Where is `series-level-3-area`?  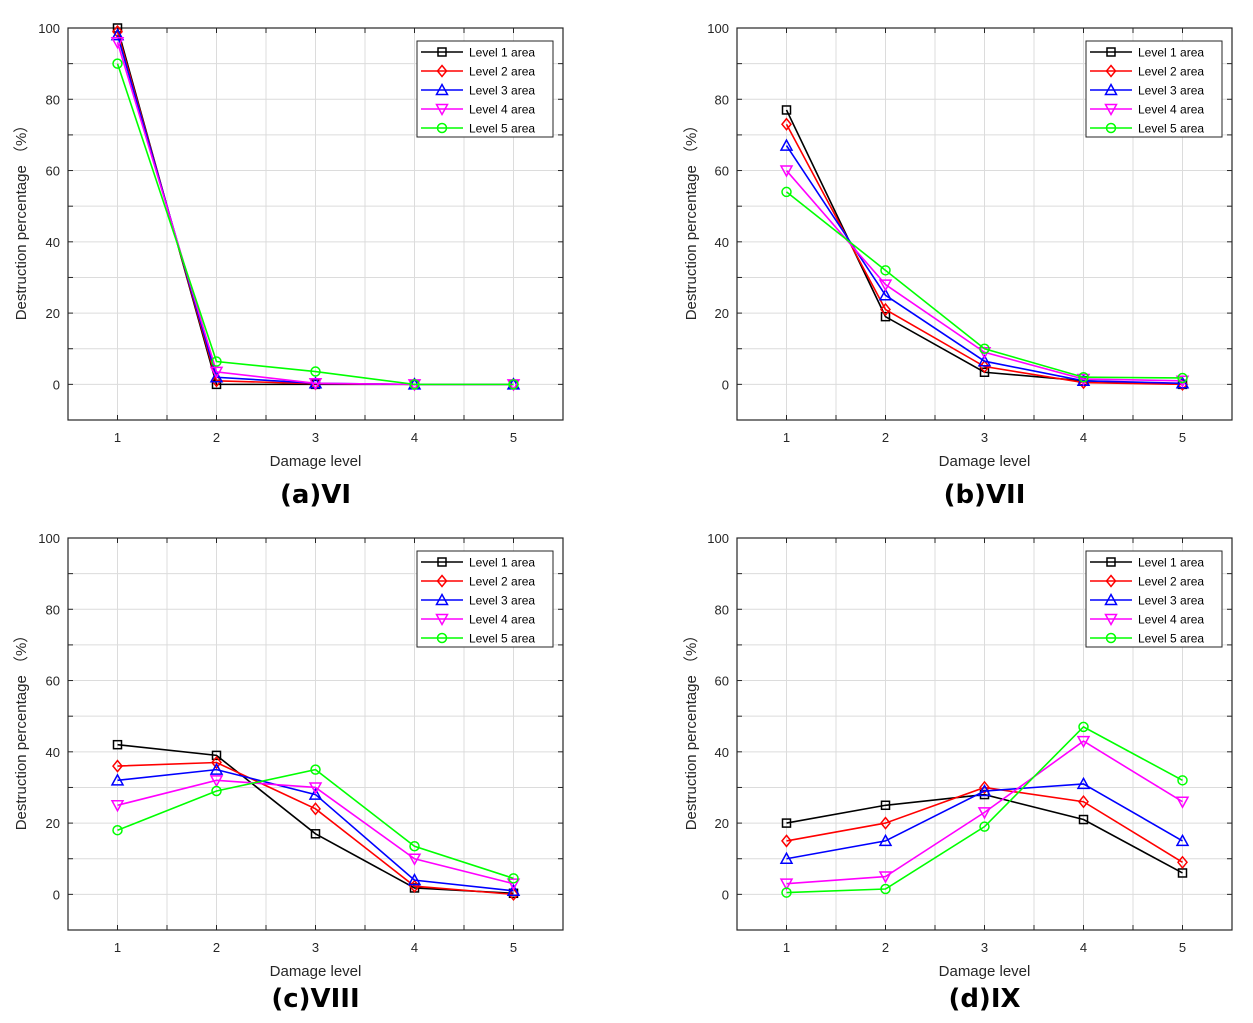 series-level-3-area is located at coordinates (984, 820).